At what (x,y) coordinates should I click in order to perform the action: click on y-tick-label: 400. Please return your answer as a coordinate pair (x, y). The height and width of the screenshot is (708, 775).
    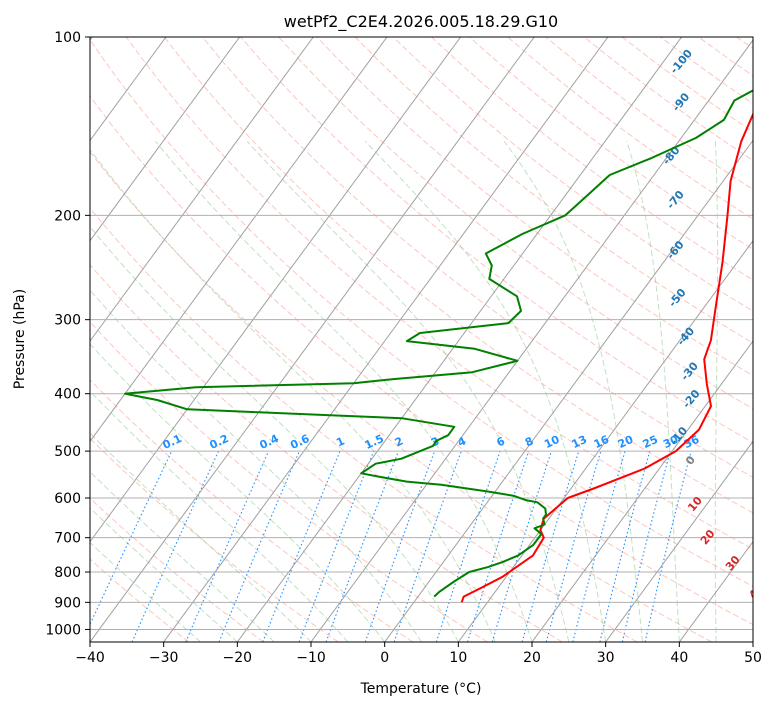
    Looking at the image, I should click on (67, 395).